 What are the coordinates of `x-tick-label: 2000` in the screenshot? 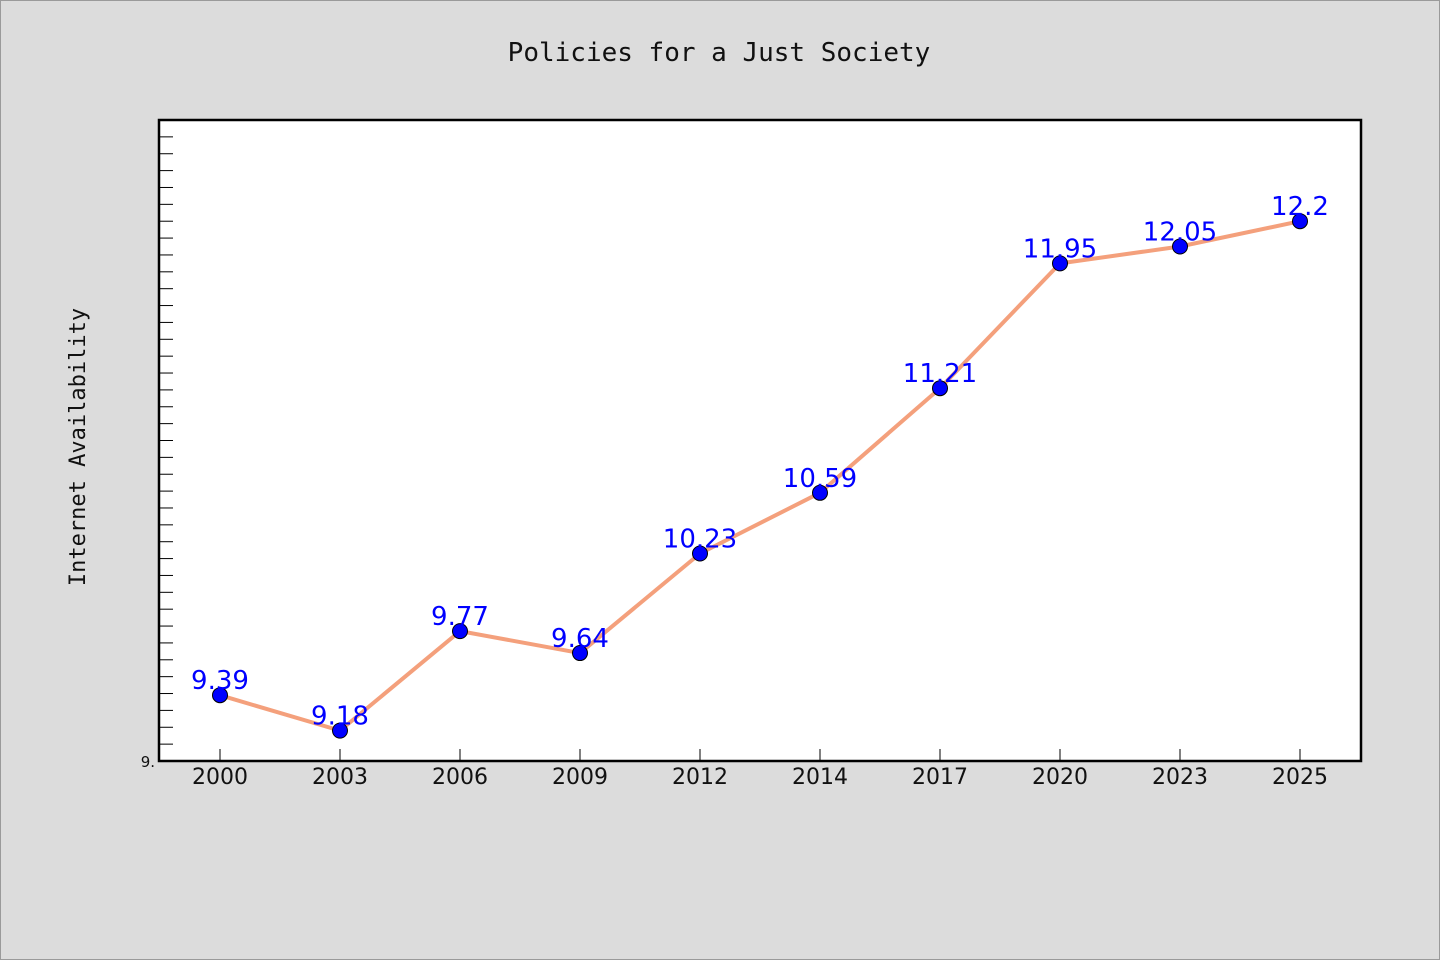 It's located at (220, 777).